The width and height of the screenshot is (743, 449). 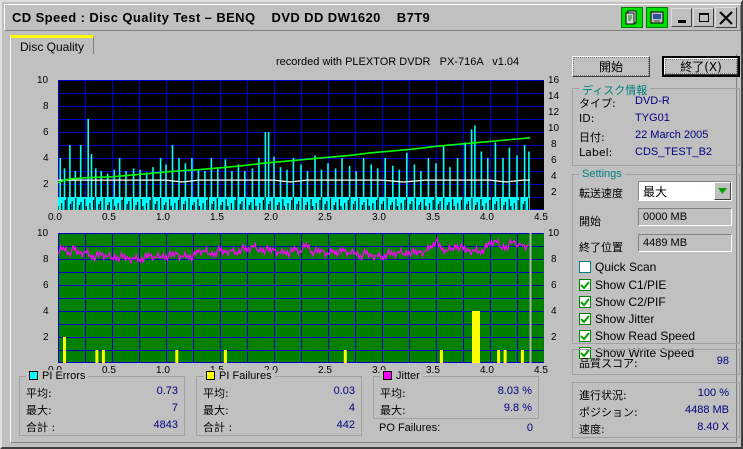 I want to click on top-ytick-2: 2, so click(x=46, y=184).